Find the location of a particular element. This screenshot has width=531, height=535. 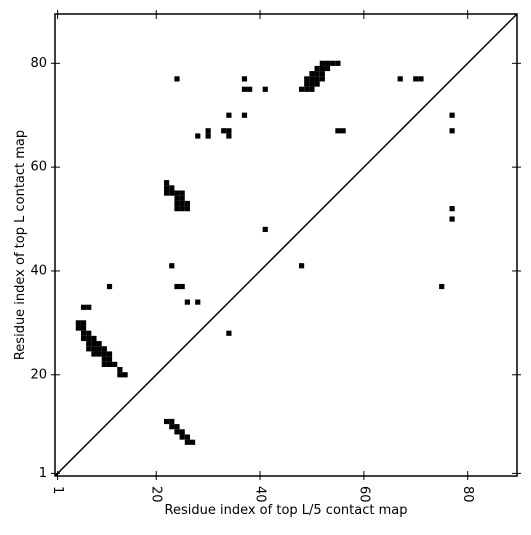

y-tick-label: 1 is located at coordinates (43, 473).